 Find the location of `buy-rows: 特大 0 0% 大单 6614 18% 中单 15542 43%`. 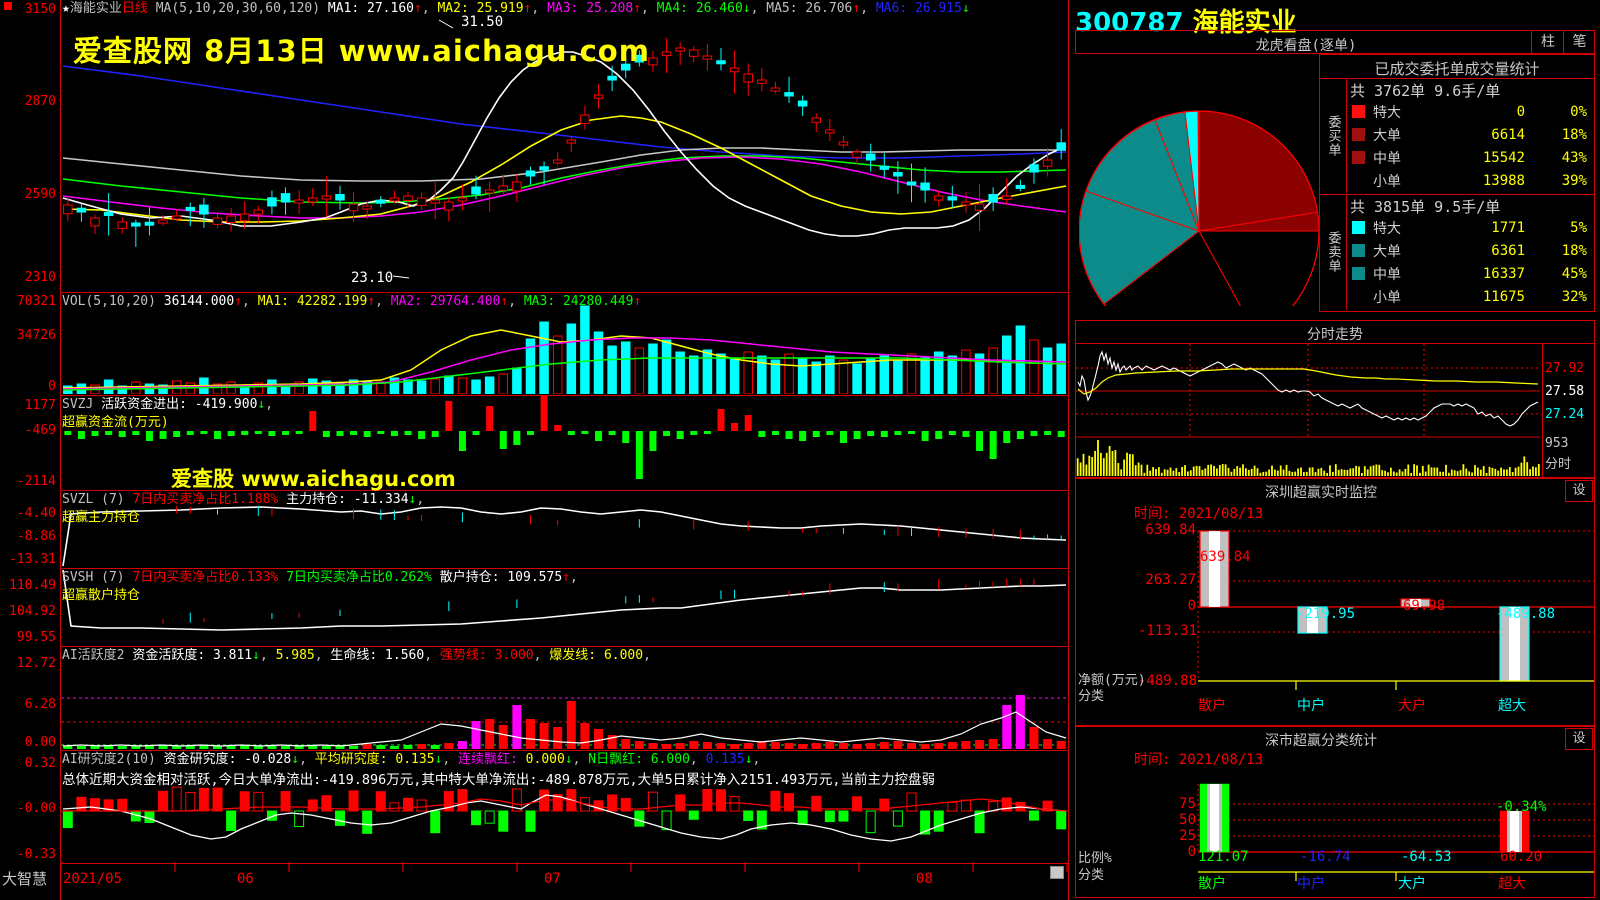

buy-rows: 特大 0 0% 大单 6614 18% 中单 15542 43% is located at coordinates (1470, 146).